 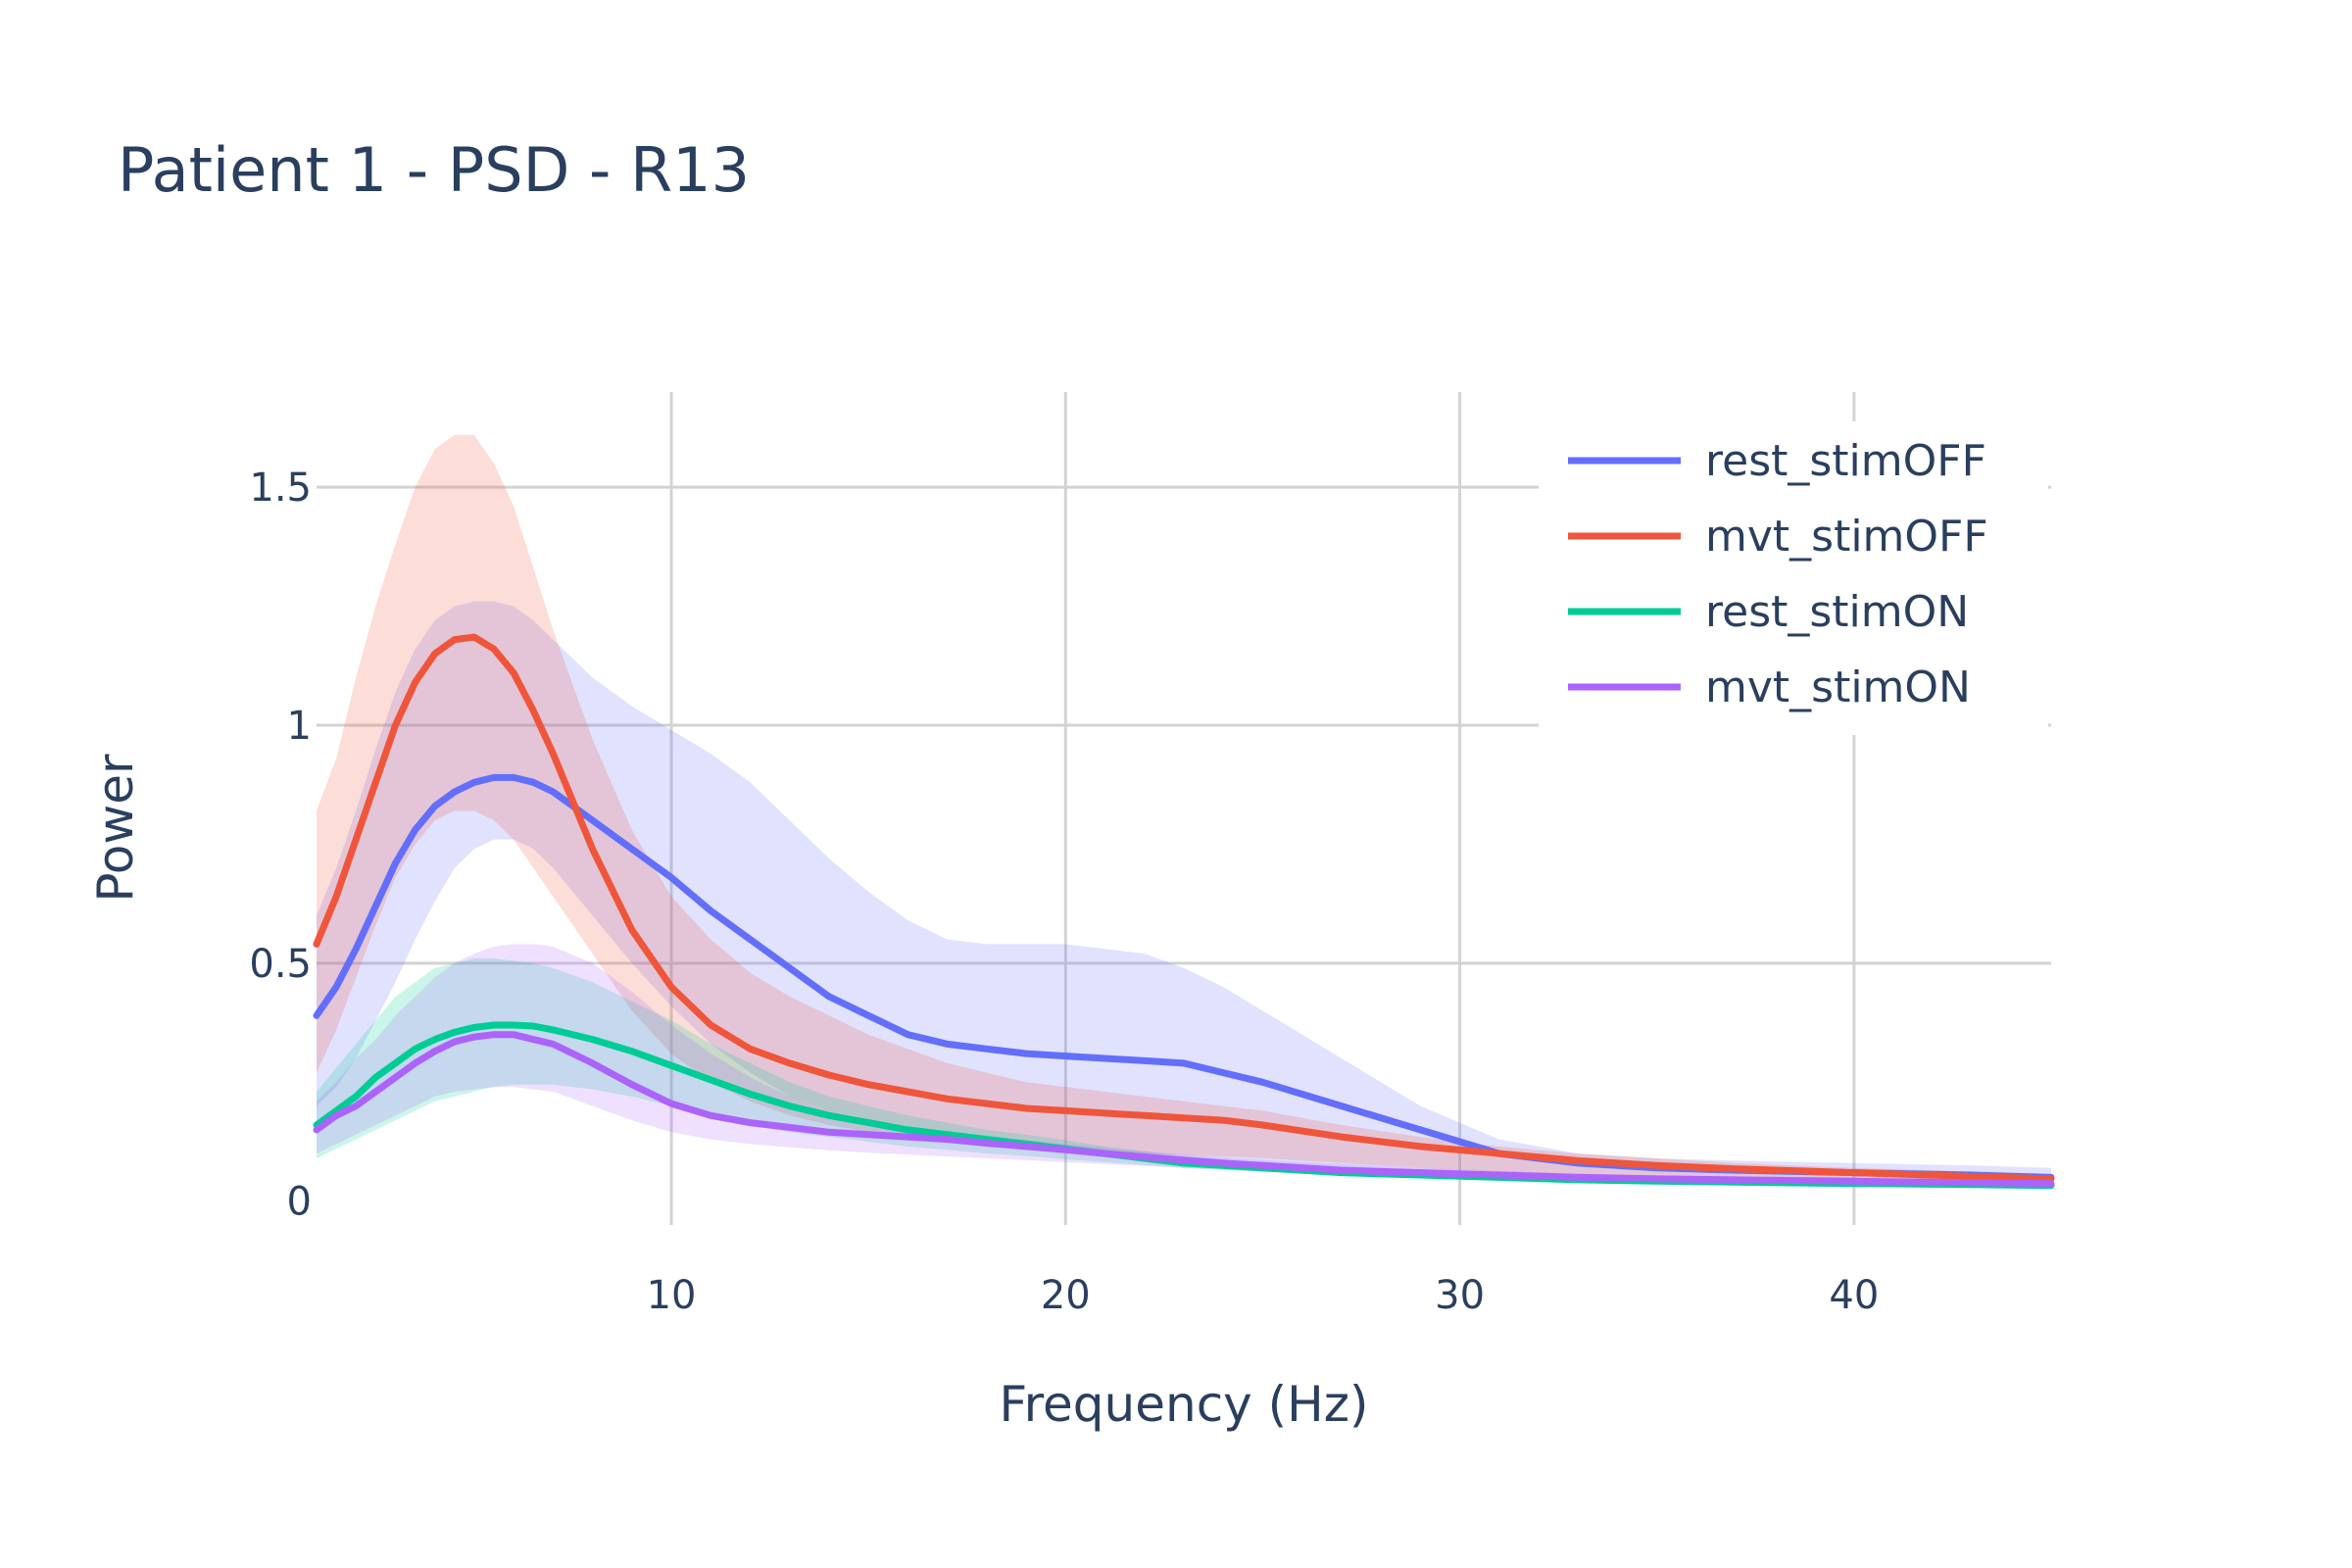 I want to click on legend-item-rest_stimOFF: rest_stimOFF, so click(x=1777, y=461).